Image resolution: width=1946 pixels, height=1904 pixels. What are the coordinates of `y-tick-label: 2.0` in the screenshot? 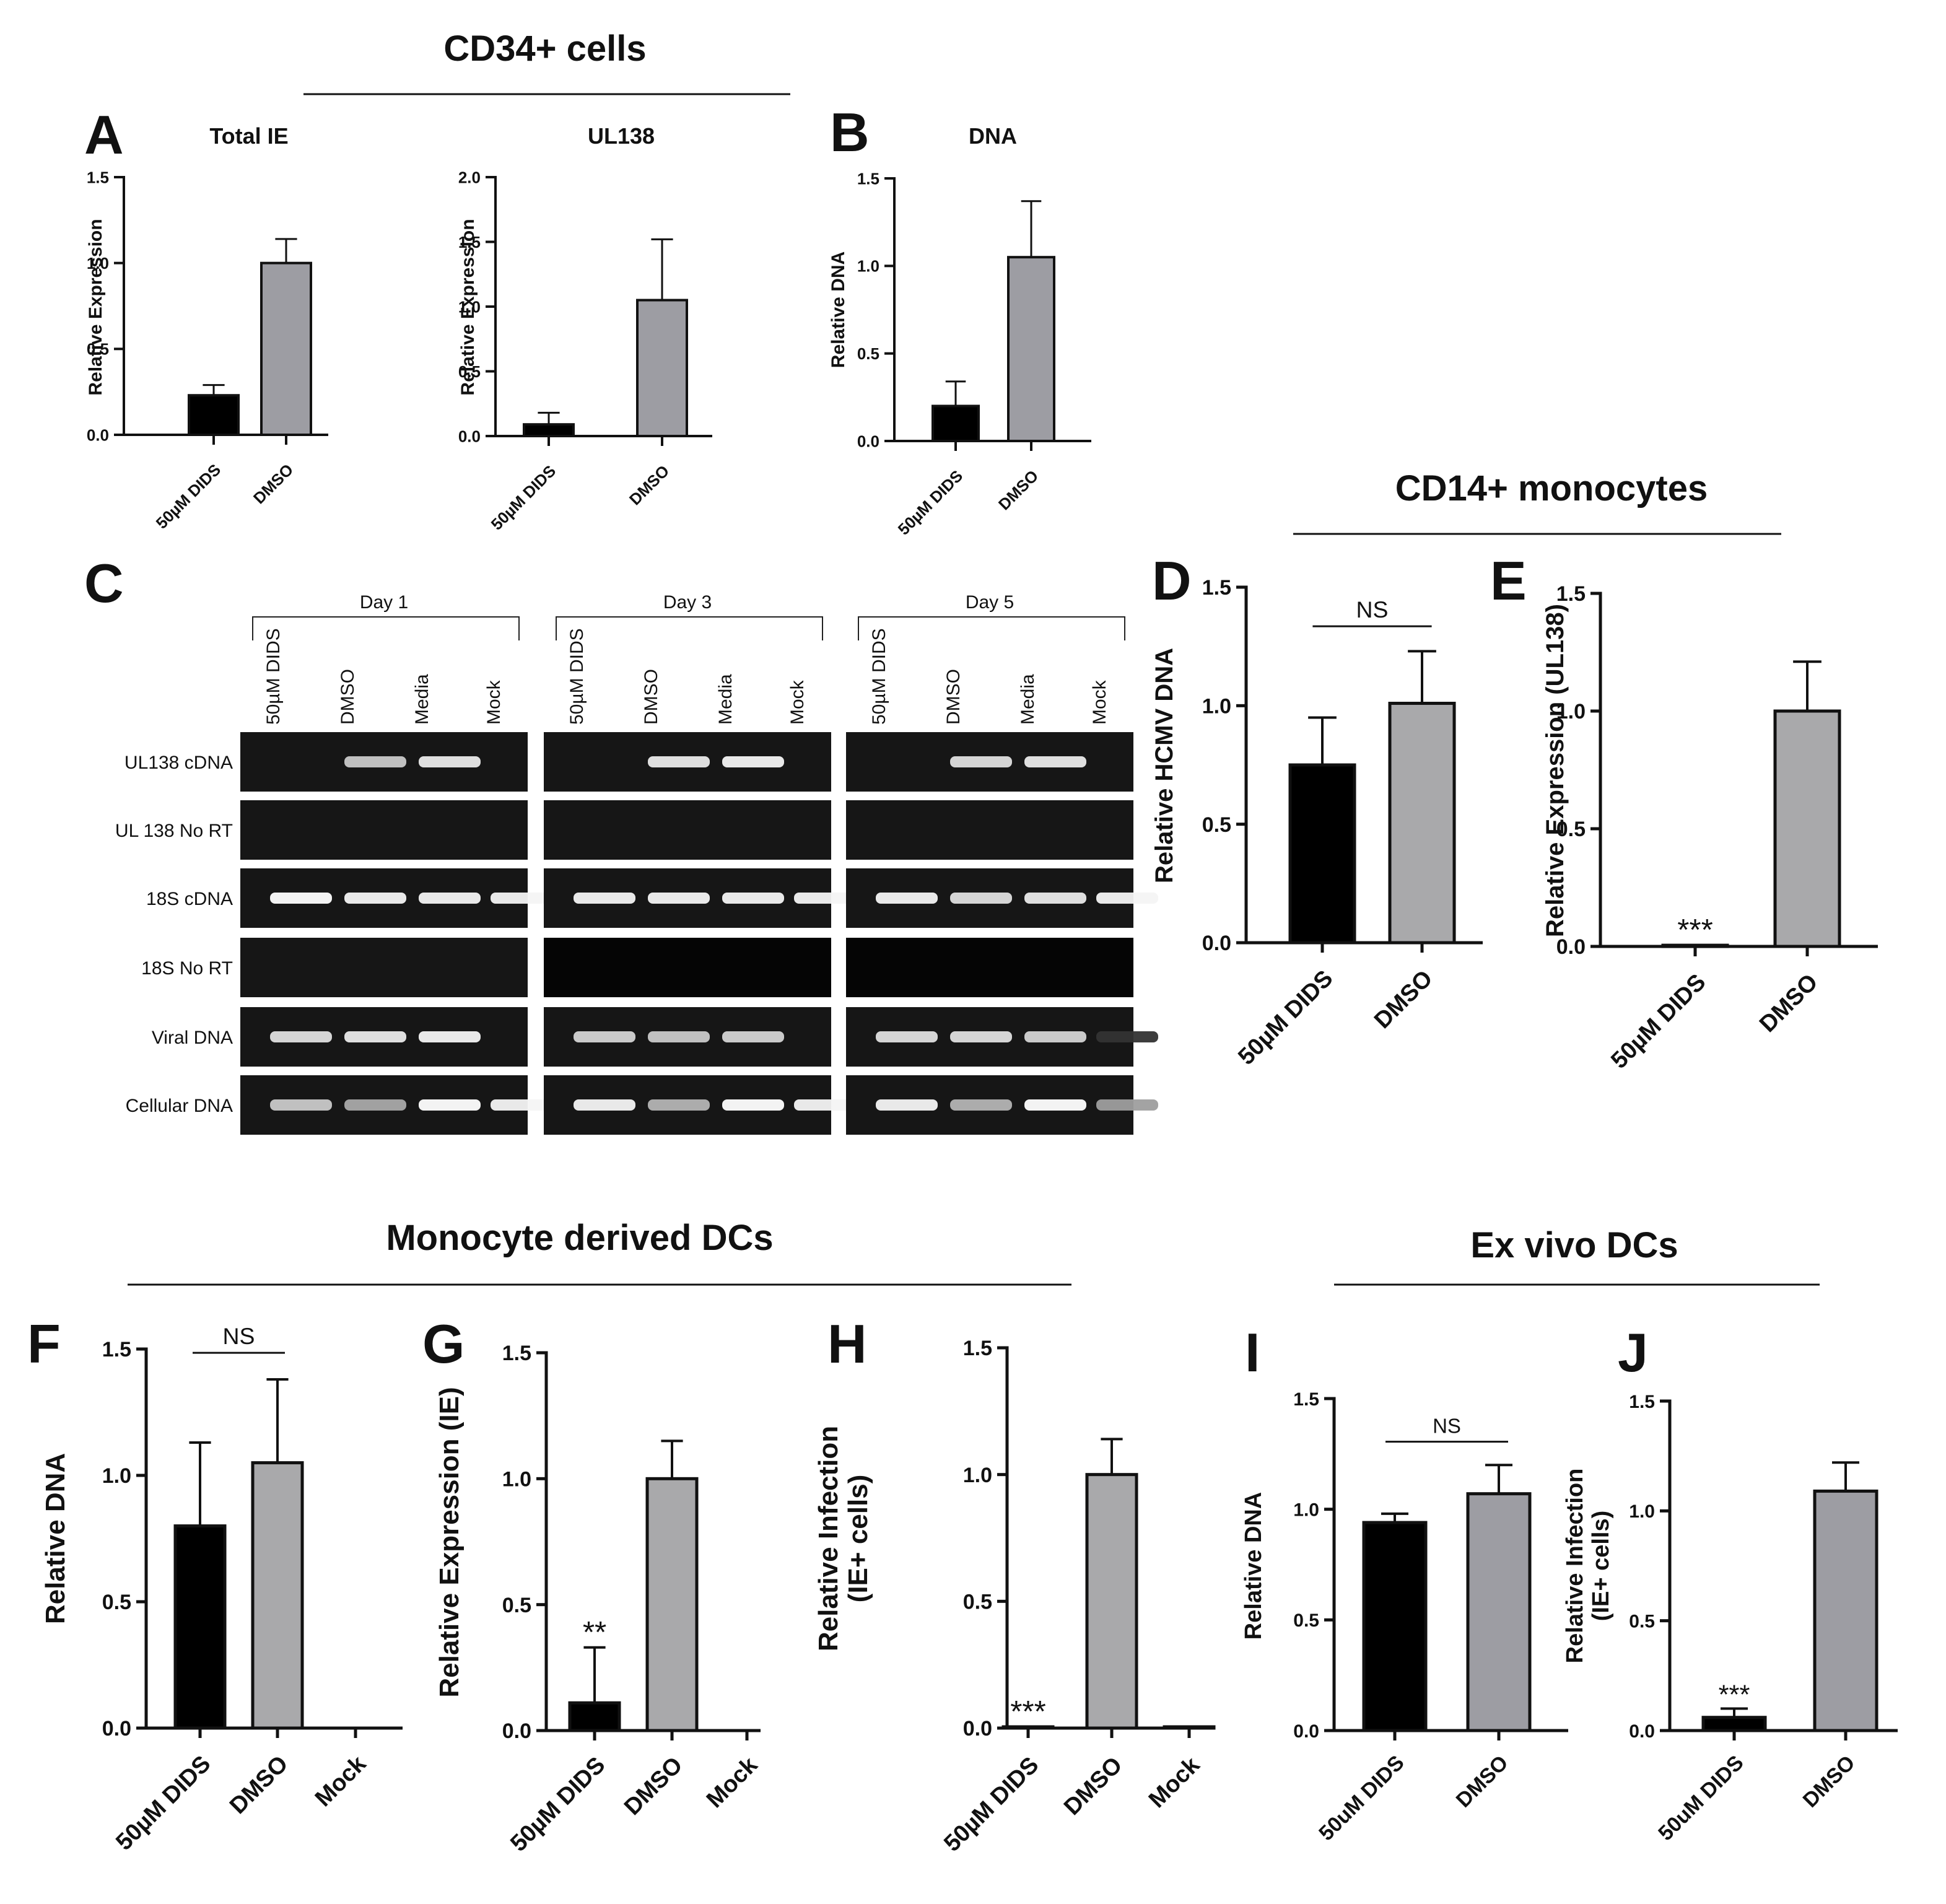 It's located at (469, 177).